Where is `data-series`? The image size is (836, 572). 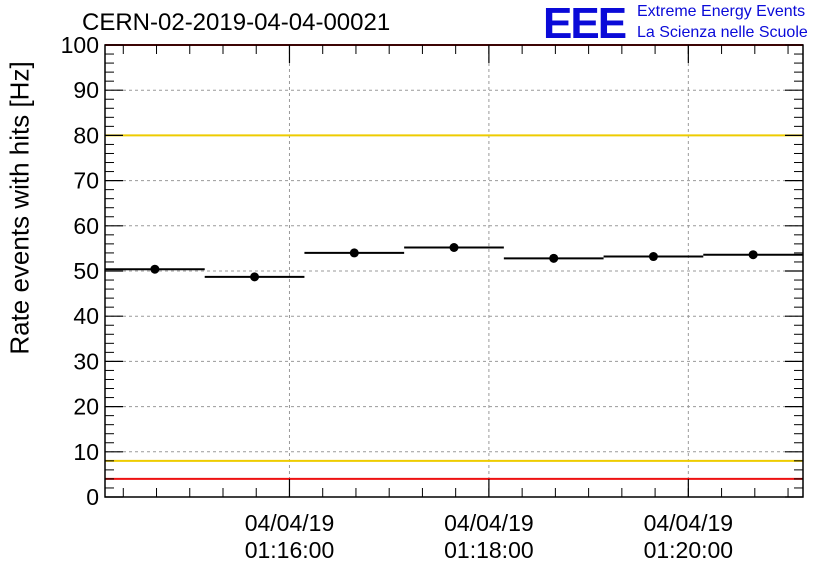 data-series is located at coordinates (454, 262).